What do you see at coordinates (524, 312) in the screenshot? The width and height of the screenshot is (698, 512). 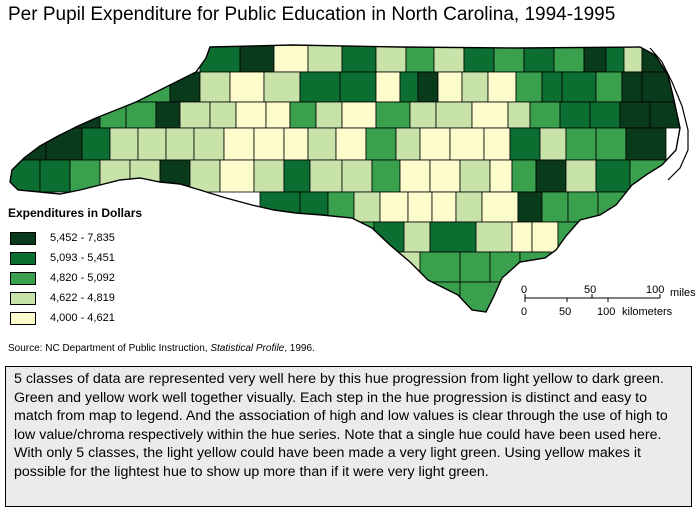 I see `scale-km-tick: 0` at bounding box center [524, 312].